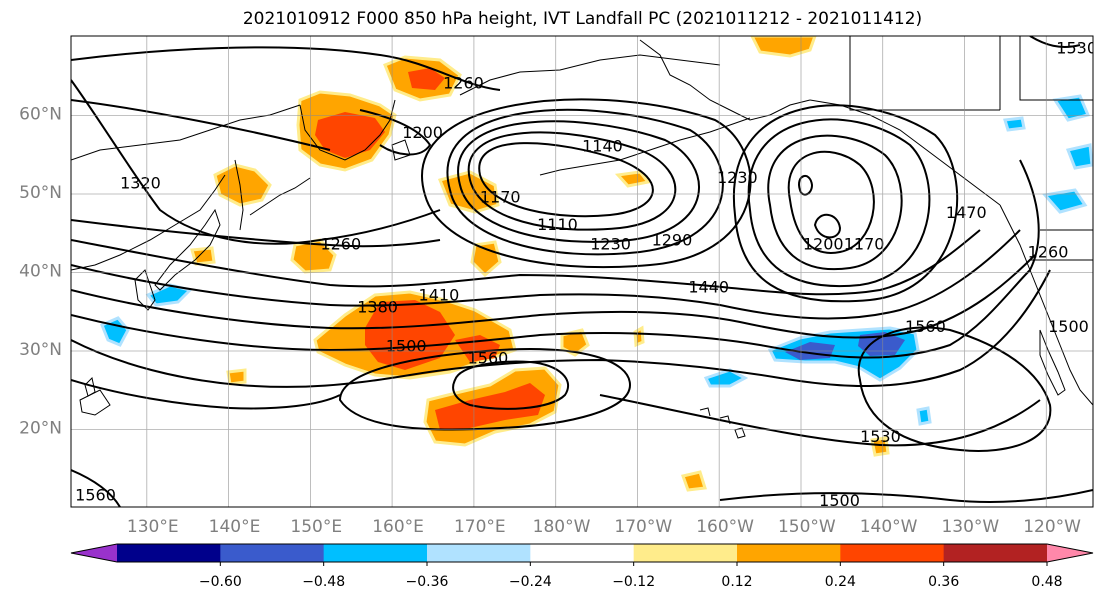  I want to click on colorbar-extend-high, so click(1070, 553).